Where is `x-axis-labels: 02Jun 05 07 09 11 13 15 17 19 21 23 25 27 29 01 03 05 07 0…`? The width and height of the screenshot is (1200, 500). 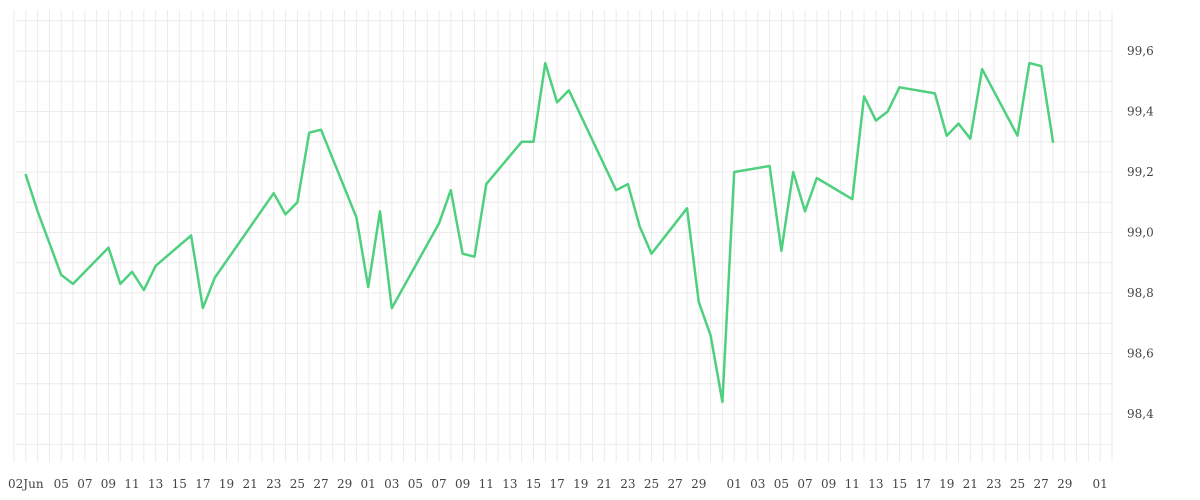
x-axis-labels: 02Jun 05 07 09 11 13 15 17 19 21 23 25 27 29 01 03 05 07 0… is located at coordinates (558, 484).